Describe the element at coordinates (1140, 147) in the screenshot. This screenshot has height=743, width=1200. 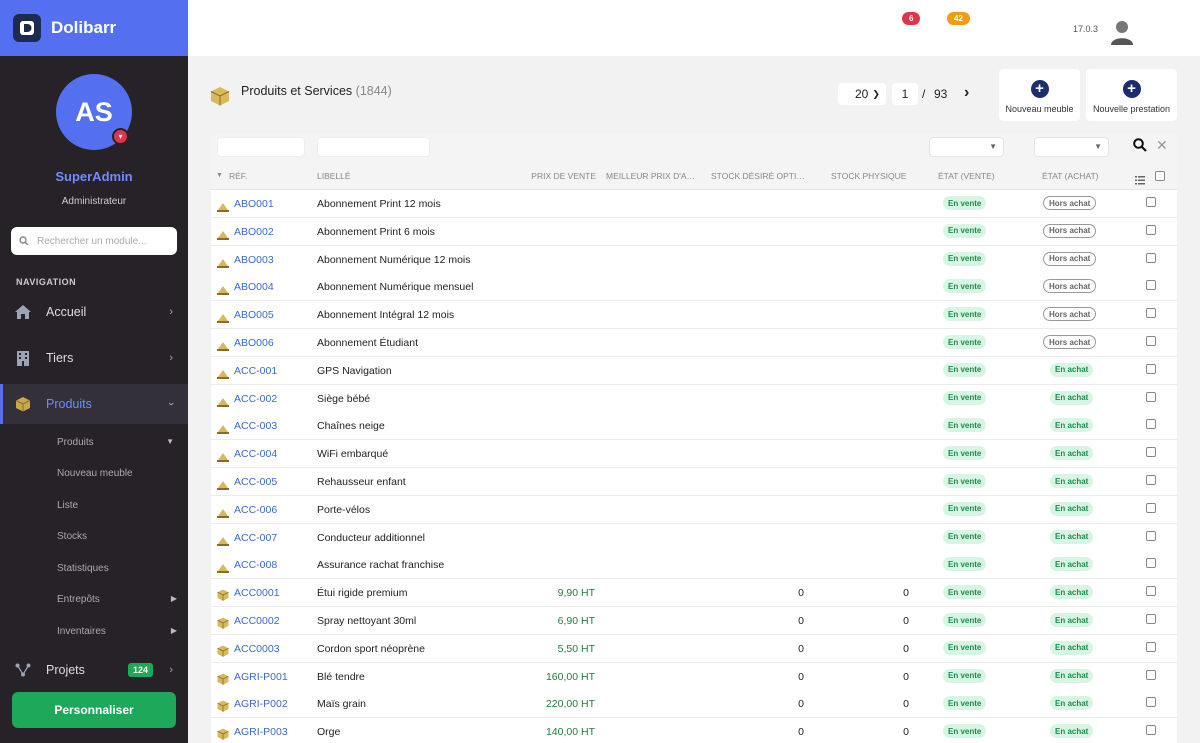
I see `search-icon` at that location.